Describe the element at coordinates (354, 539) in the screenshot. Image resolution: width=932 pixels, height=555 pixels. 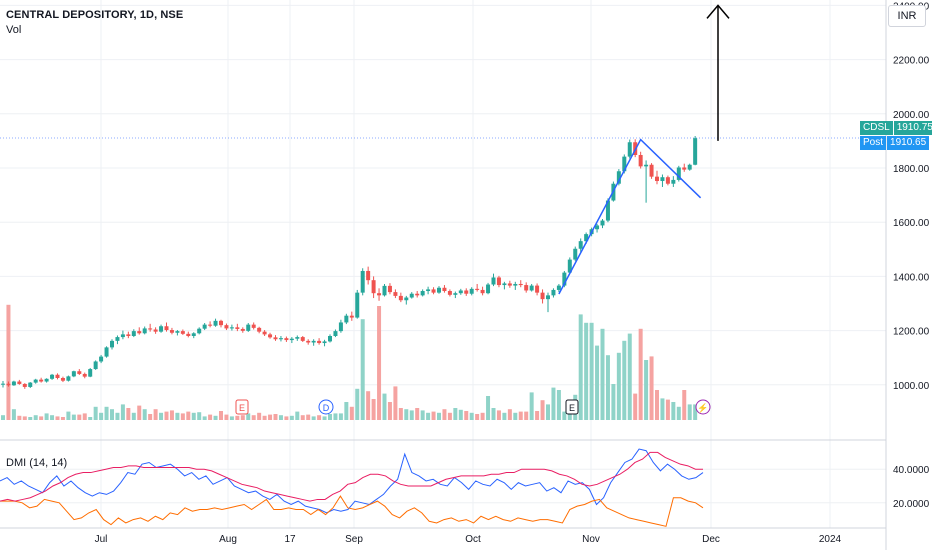
I see `time-axis-label: Sep` at that location.